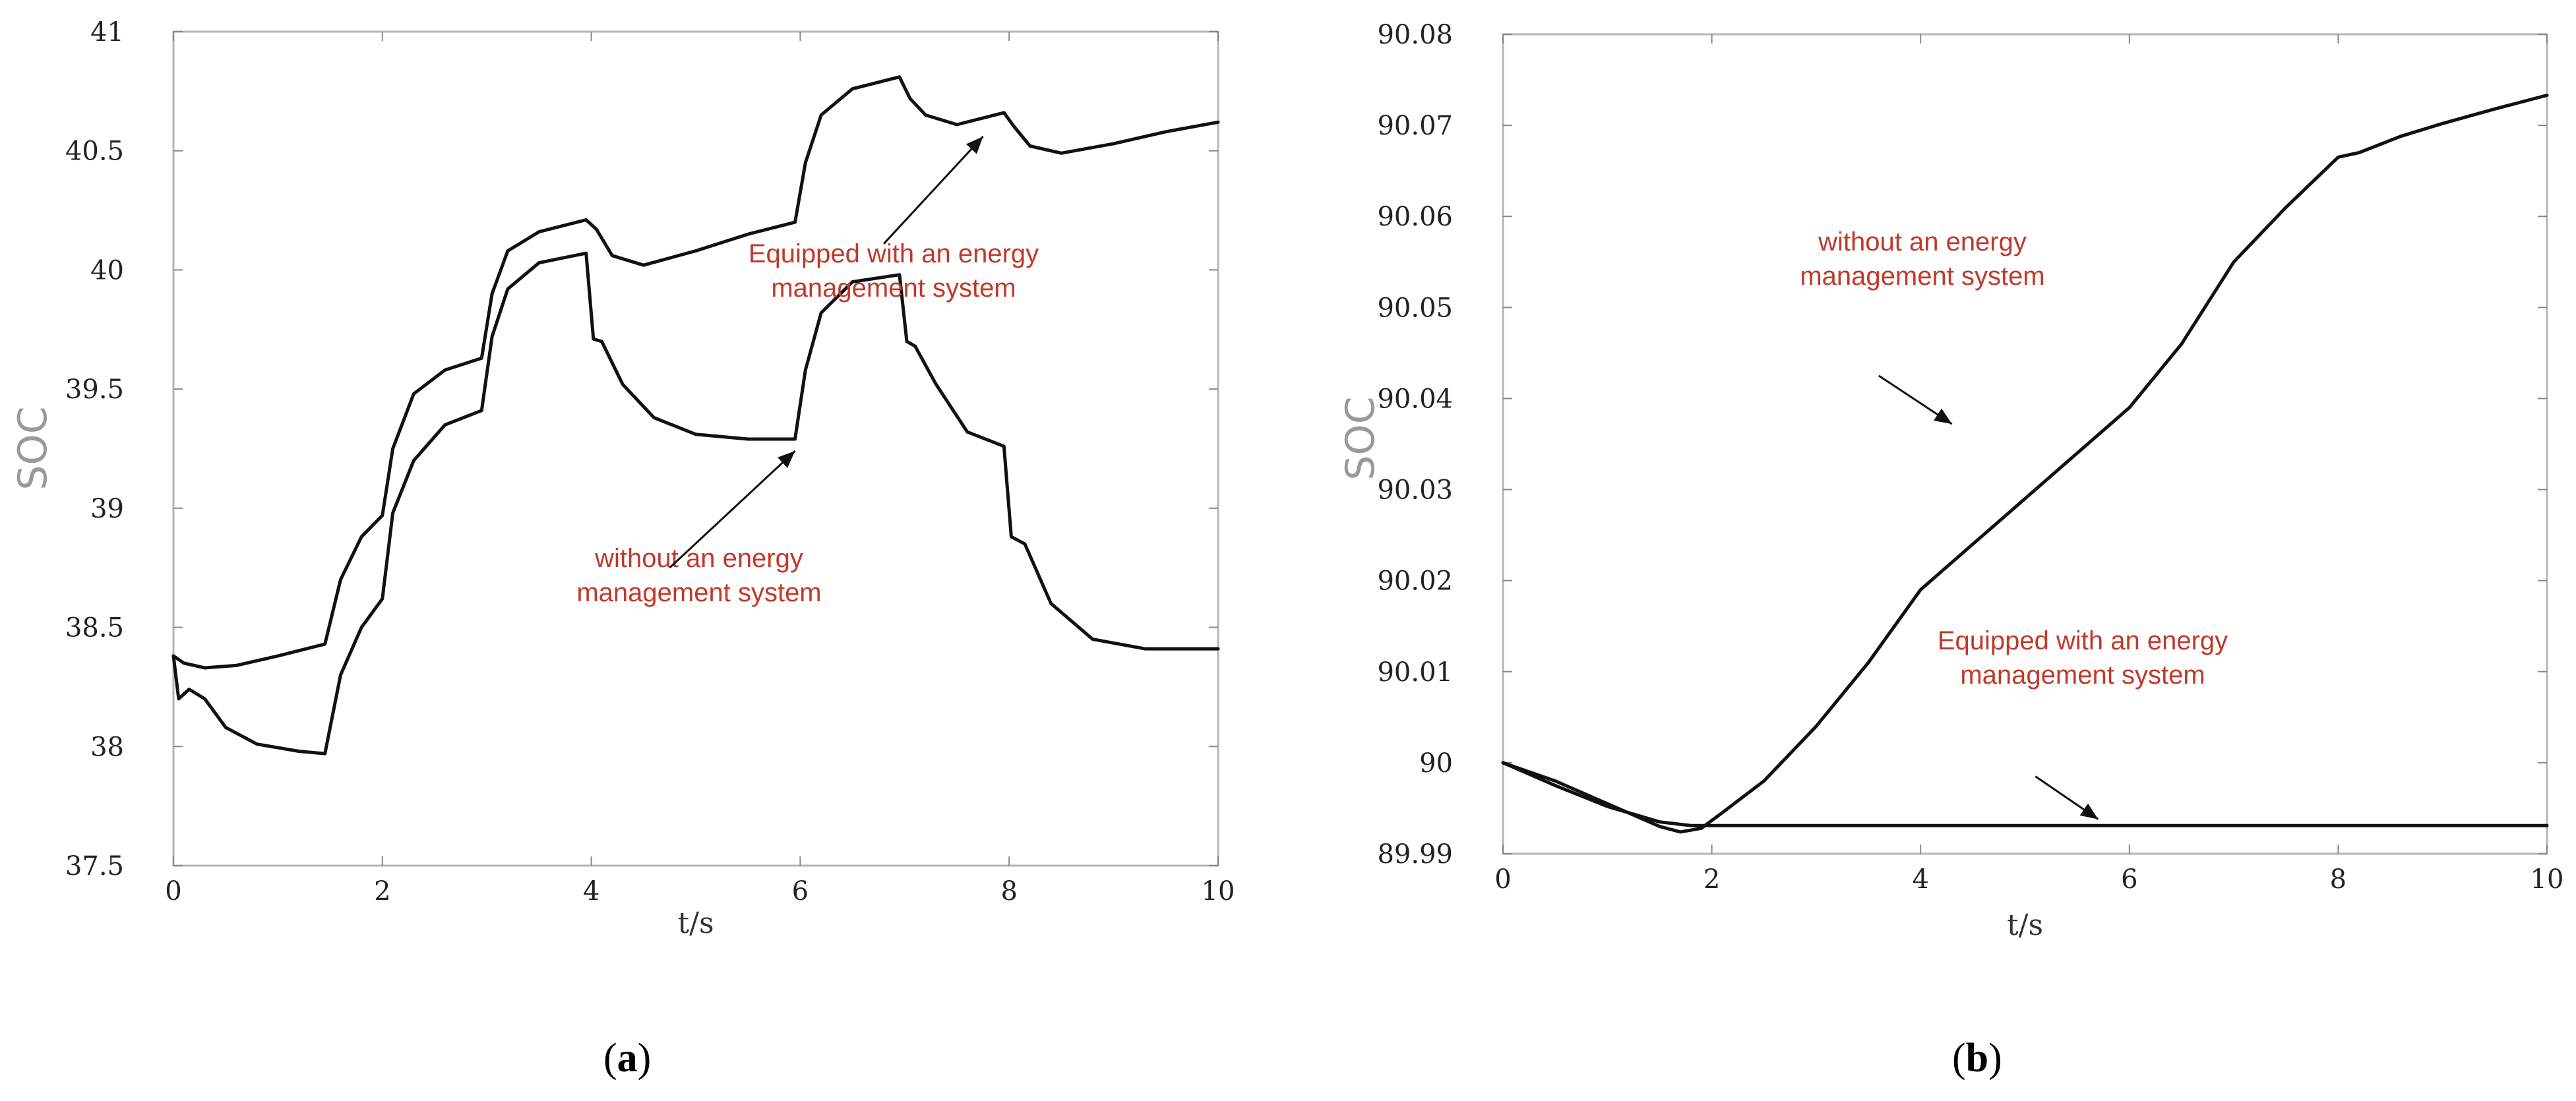 The height and width of the screenshot is (1101, 2576). I want to click on y-tick-label: 90.08, so click(1415, 35).